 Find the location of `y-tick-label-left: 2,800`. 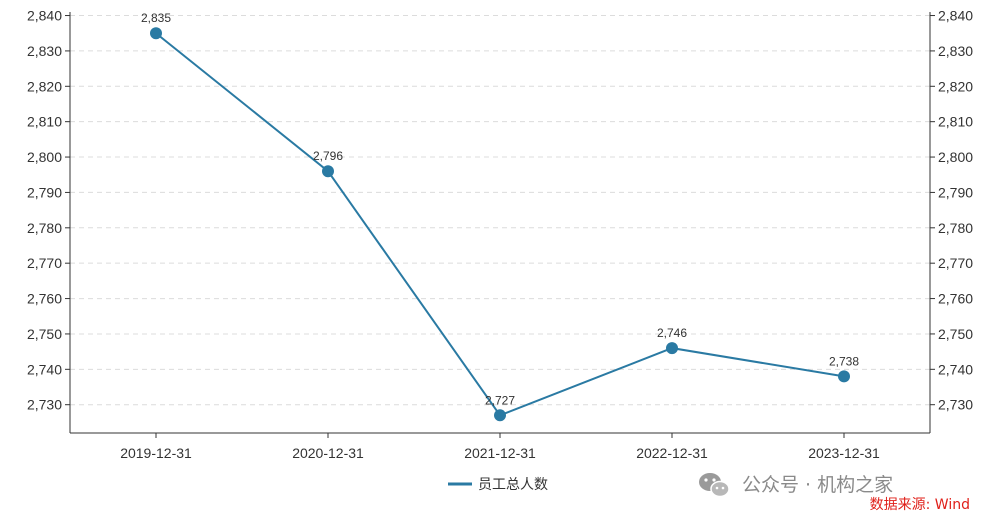

y-tick-label-left: 2,800 is located at coordinates (44, 157).